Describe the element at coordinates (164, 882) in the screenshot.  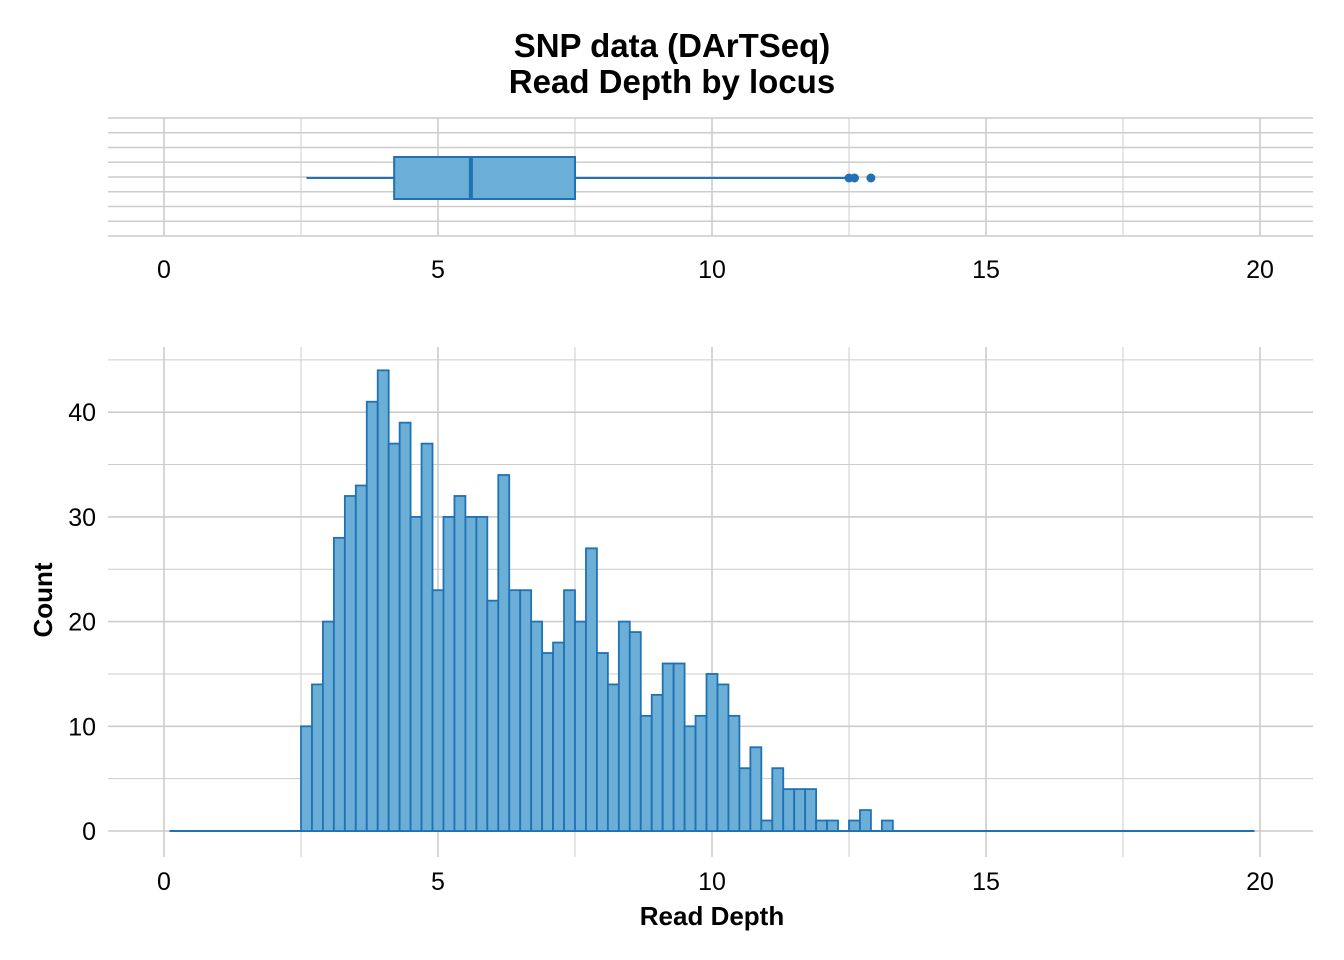
I see `hist-x-tick-label: 0` at that location.